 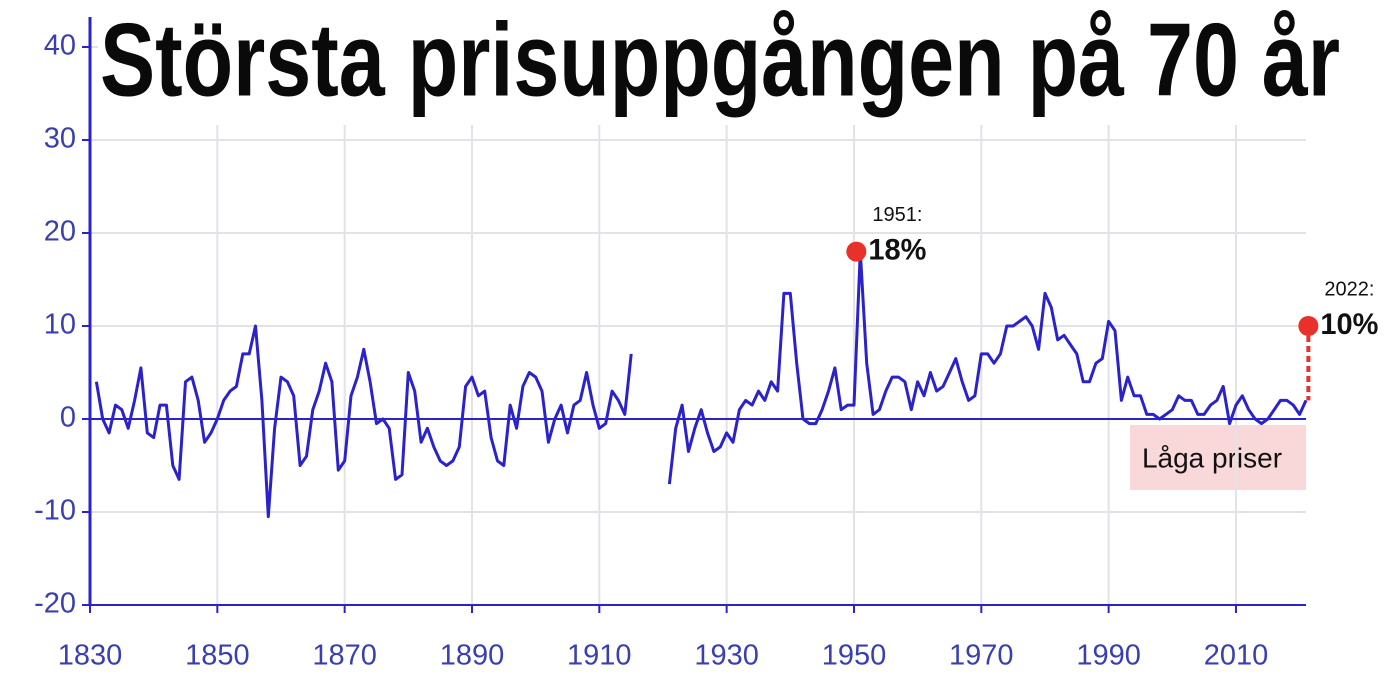 I want to click on x-tick-label: 1870, so click(x=344, y=656).